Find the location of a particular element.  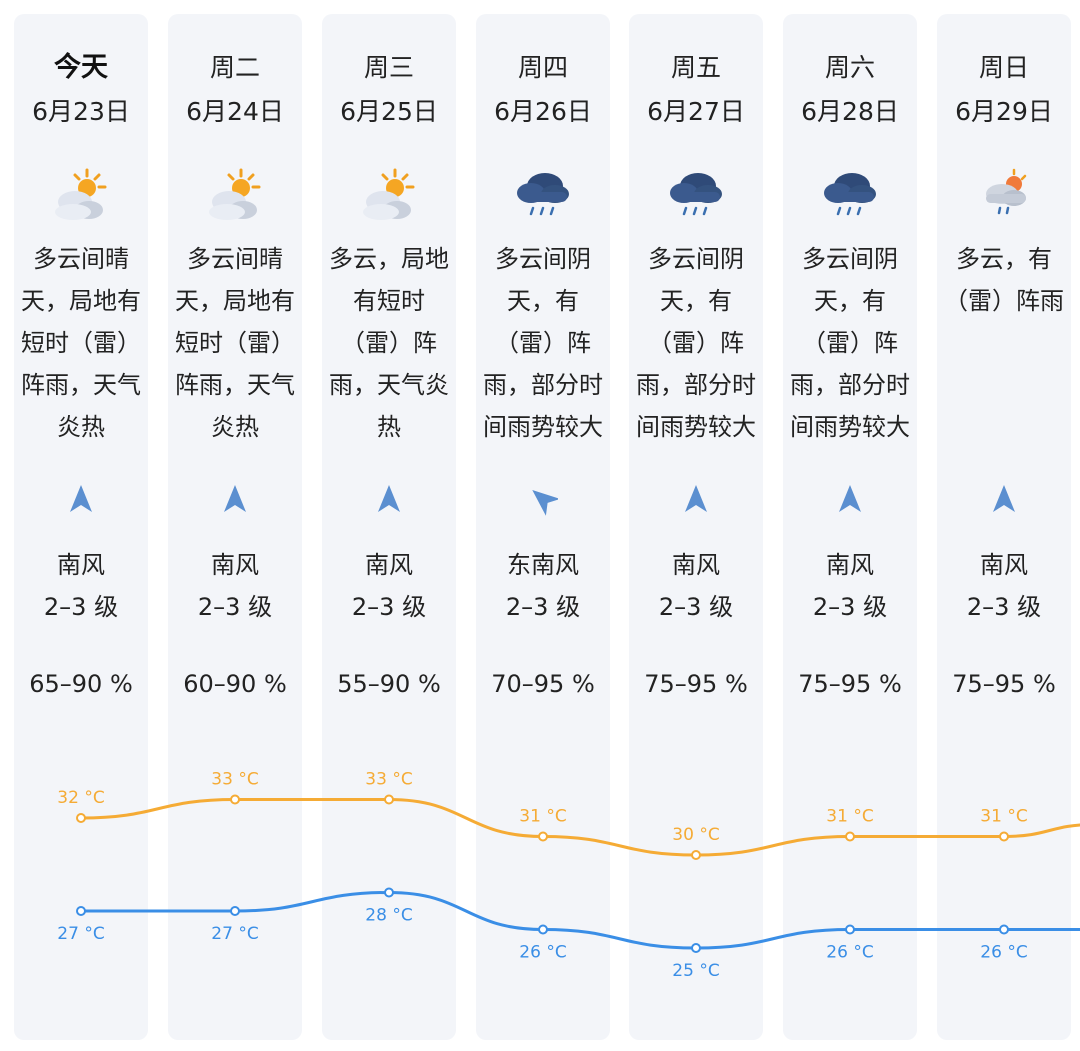

humidity: 60–90 % is located at coordinates (235, 684).